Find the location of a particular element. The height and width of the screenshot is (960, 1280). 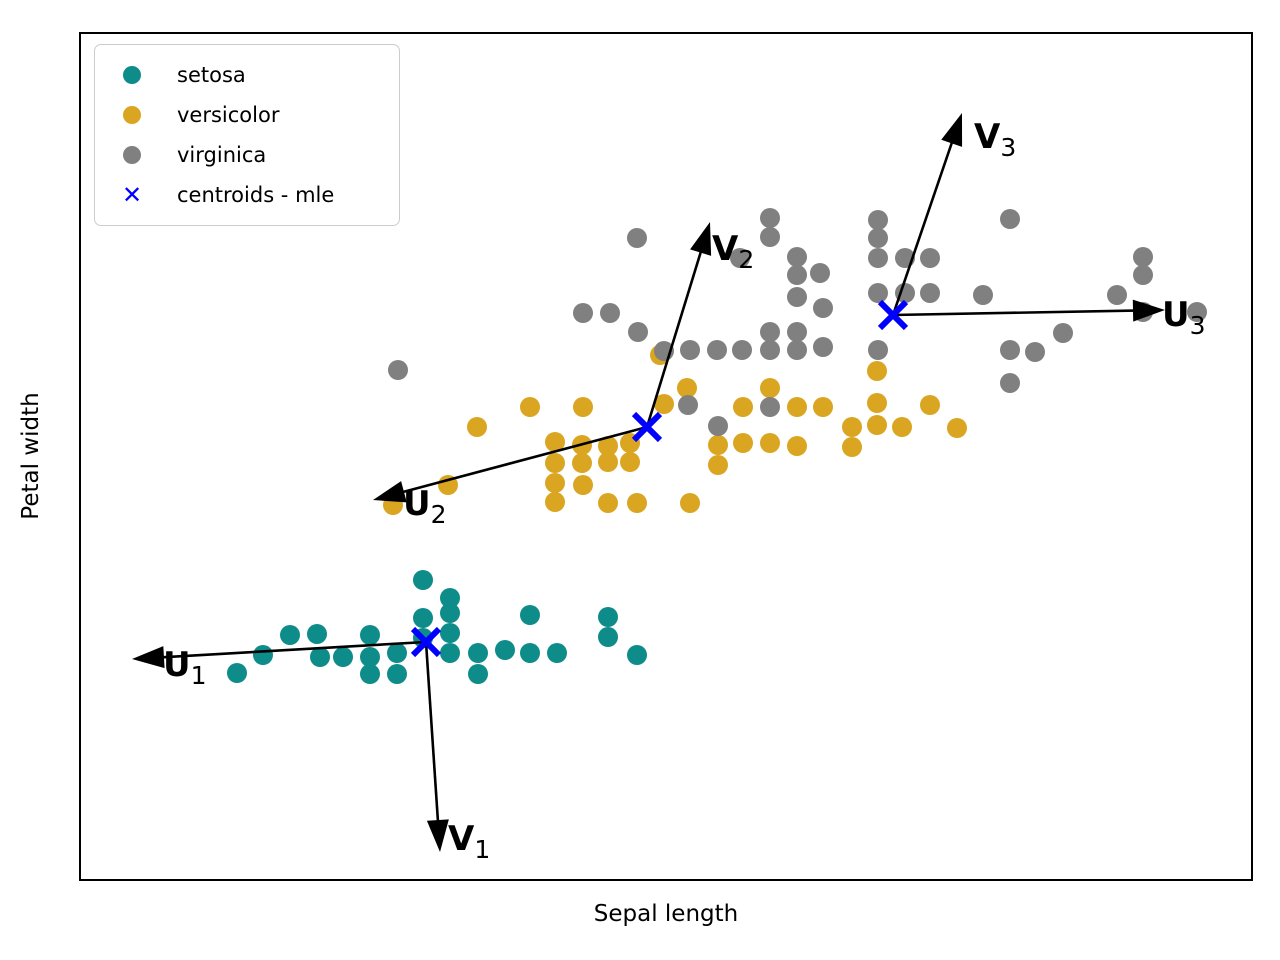

arrow-shaft-U2 is located at coordinates (524, 459).